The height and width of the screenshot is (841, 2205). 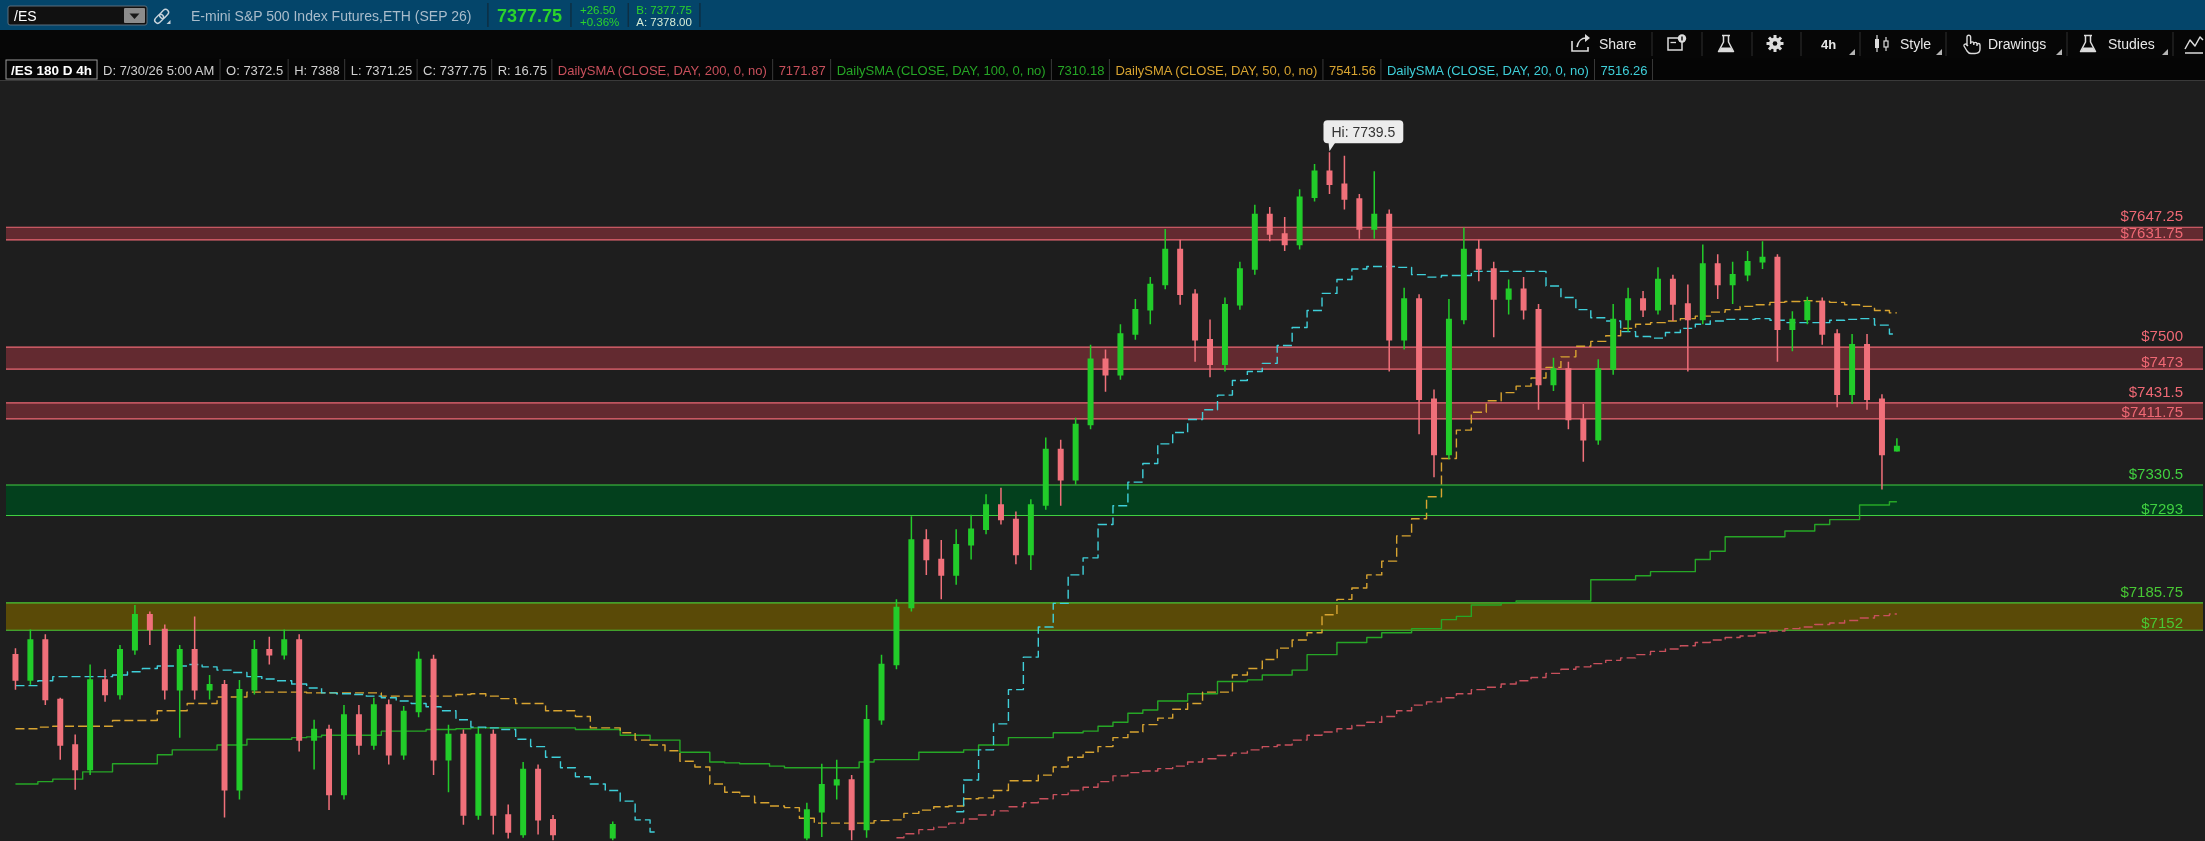 I want to click on ref-line-label: $7185.75, so click(x=2151, y=591).